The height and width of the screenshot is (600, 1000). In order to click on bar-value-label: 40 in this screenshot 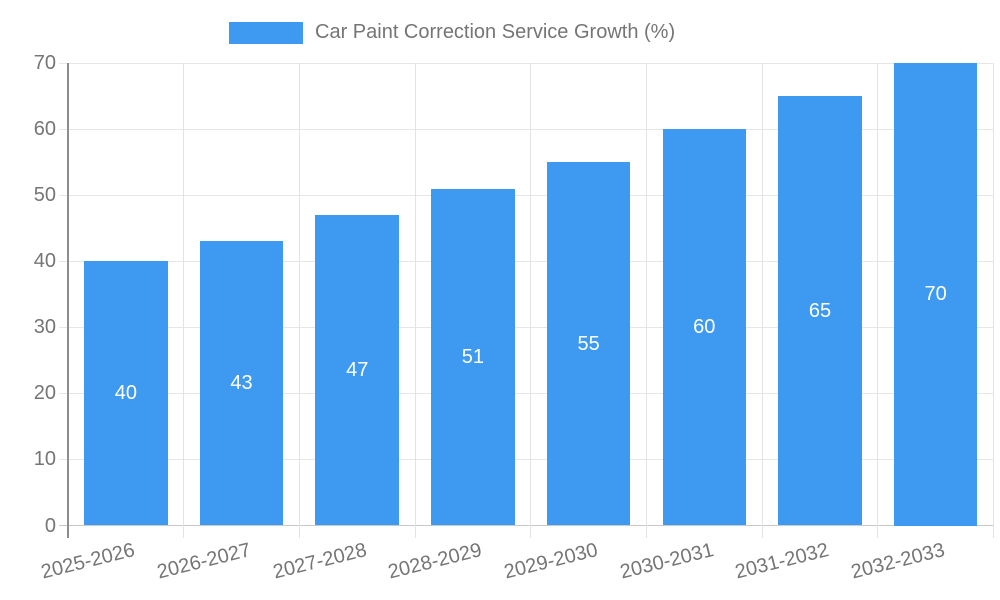, I will do `click(125, 393)`.